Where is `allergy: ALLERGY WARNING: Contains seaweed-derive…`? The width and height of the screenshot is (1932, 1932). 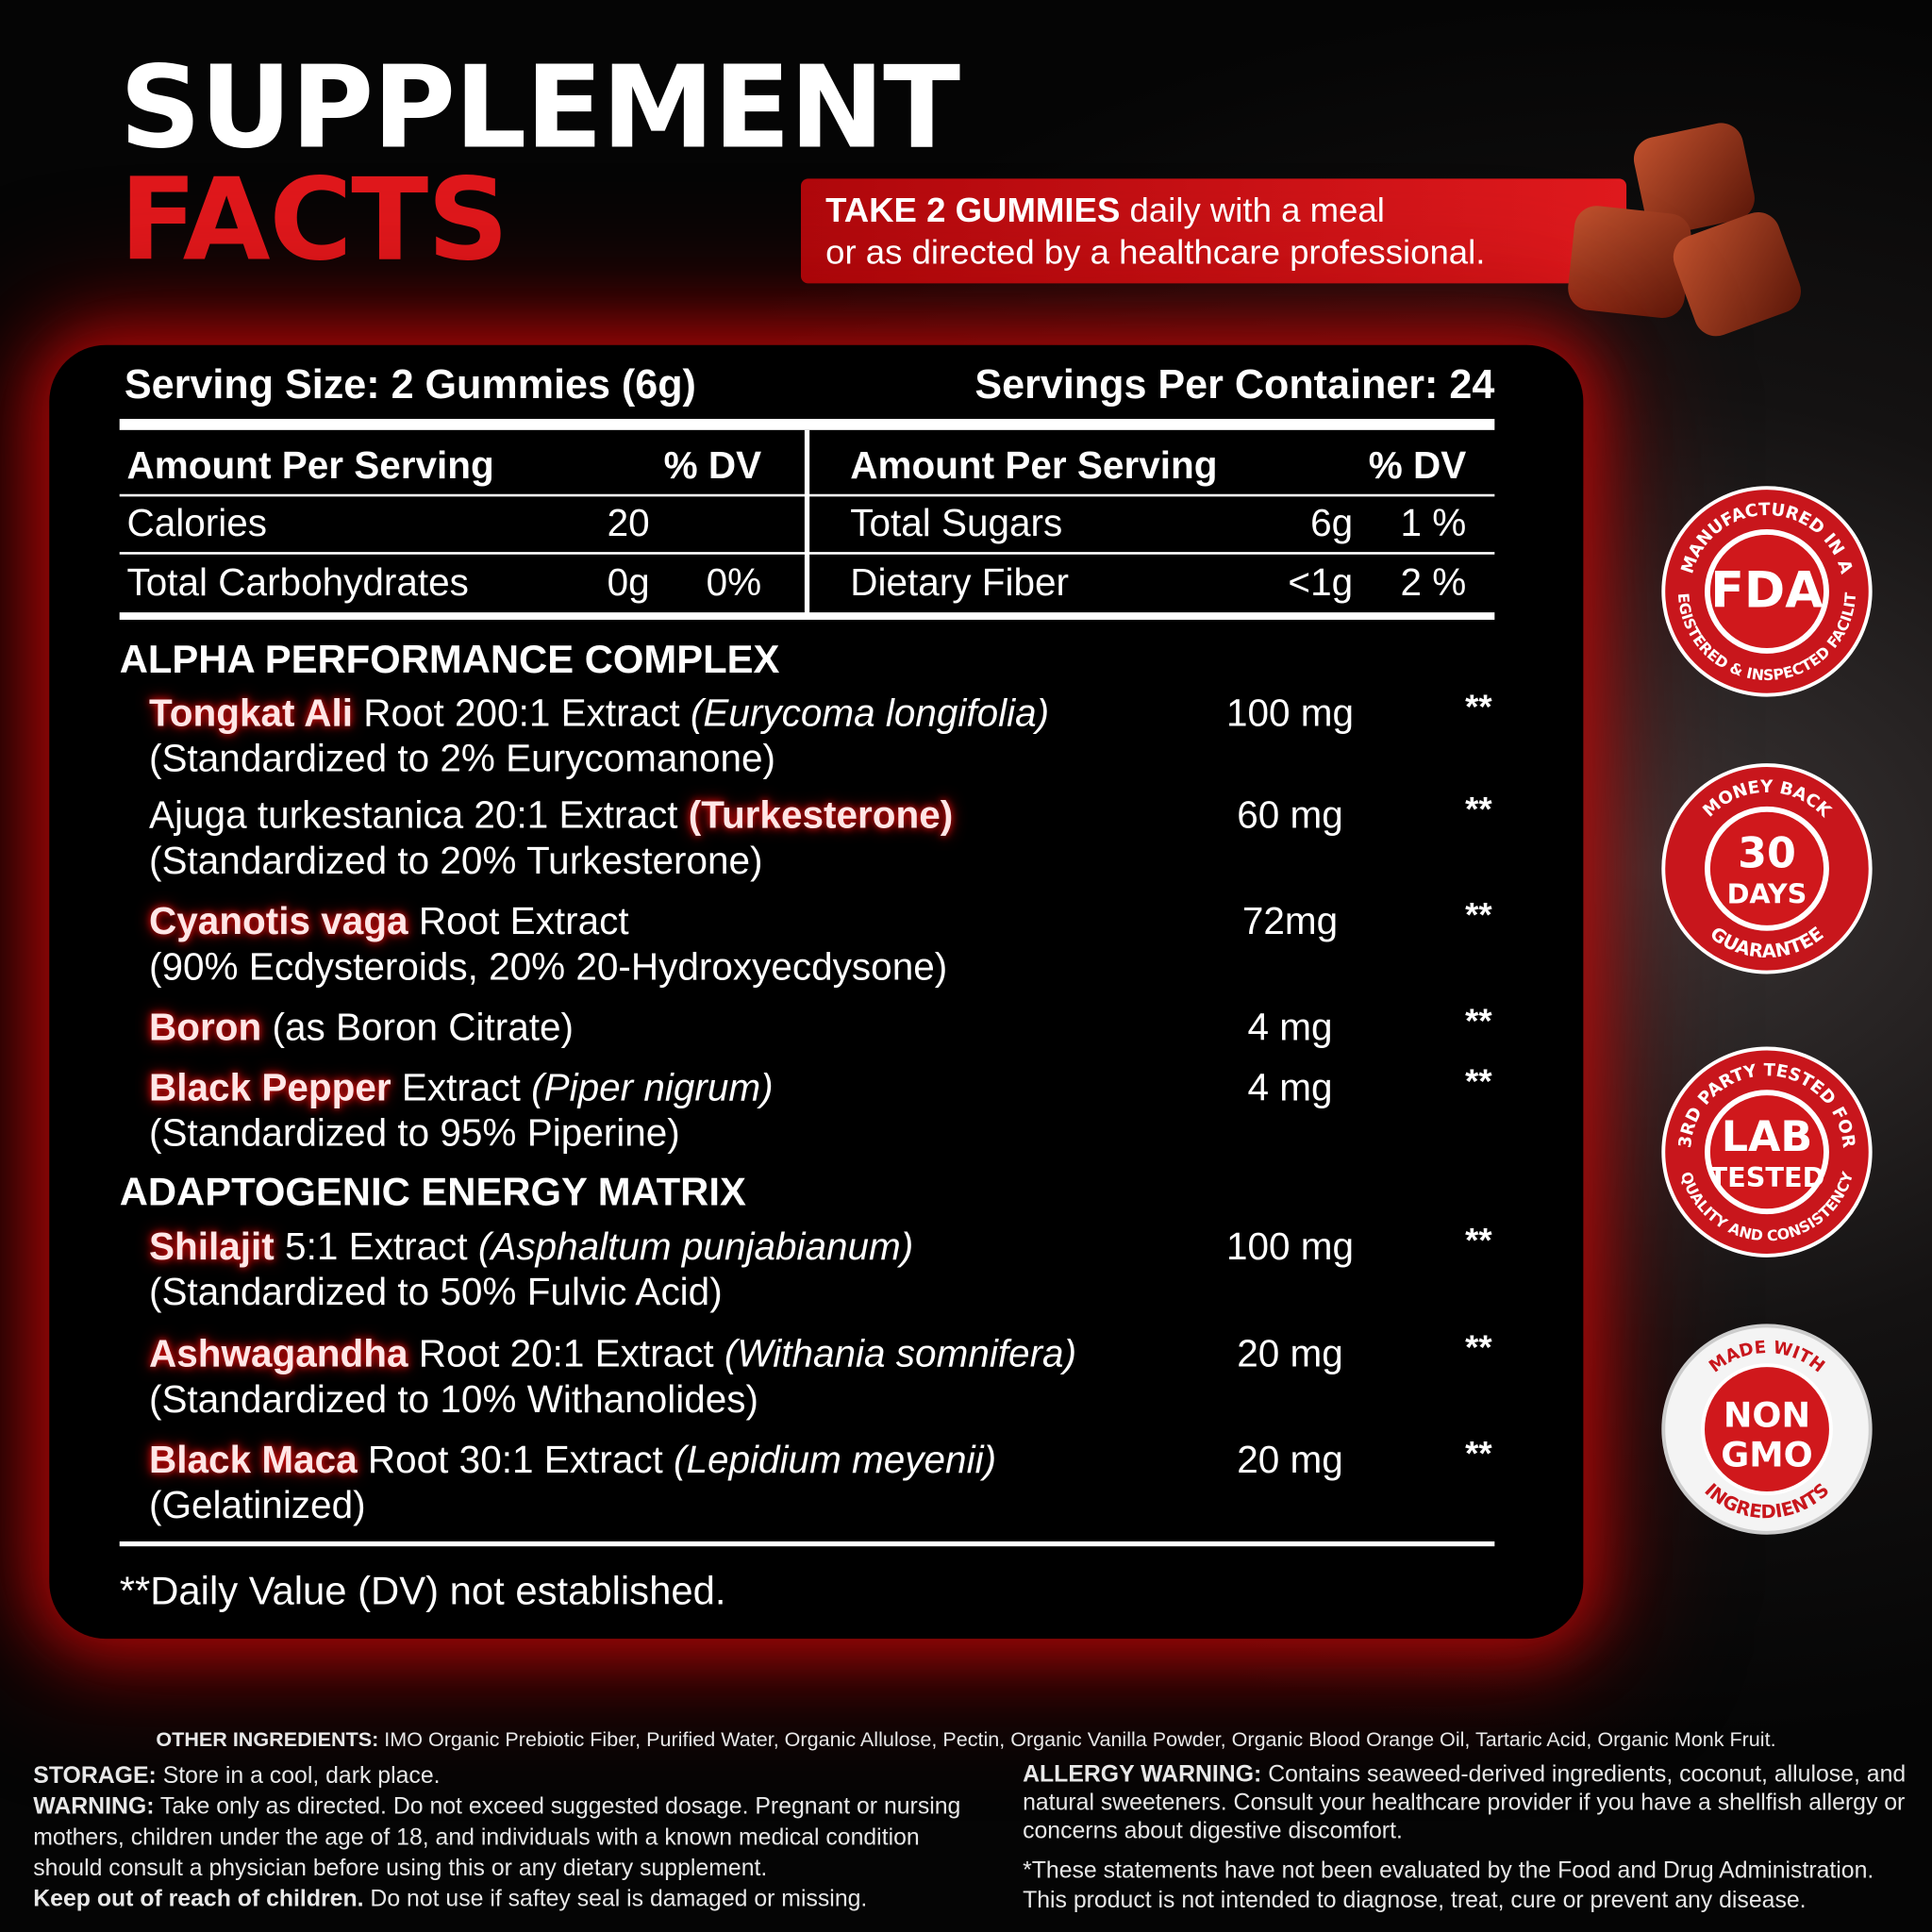
allergy: ALLERGY WARNING: Contains seaweed-derive… is located at coordinates (1466, 1802).